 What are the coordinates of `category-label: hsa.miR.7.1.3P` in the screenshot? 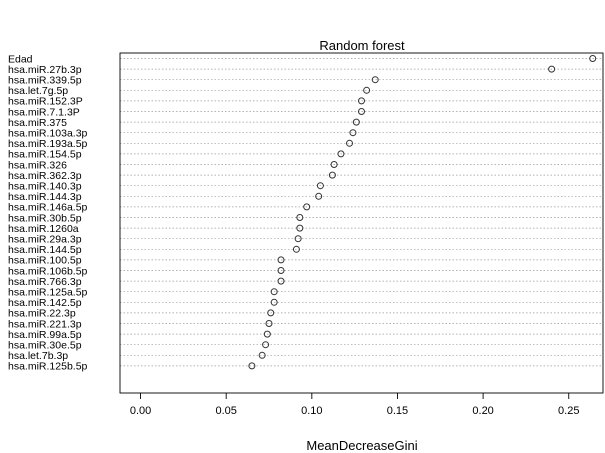 It's located at (44, 112).